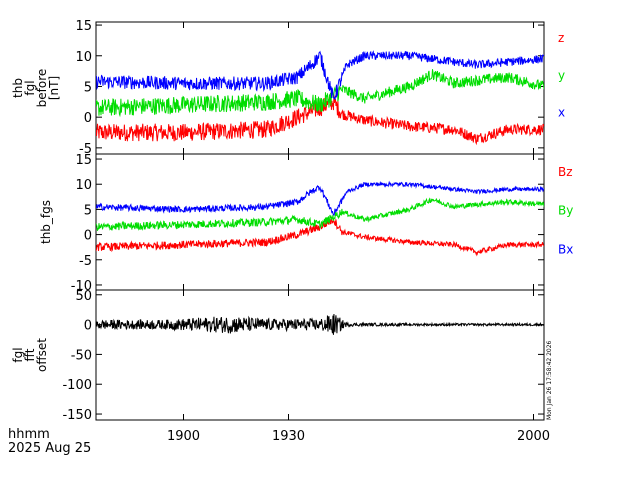  I want to click on timestamp-label: Mon Jan 26 17:58:42 2026, so click(549, 380).